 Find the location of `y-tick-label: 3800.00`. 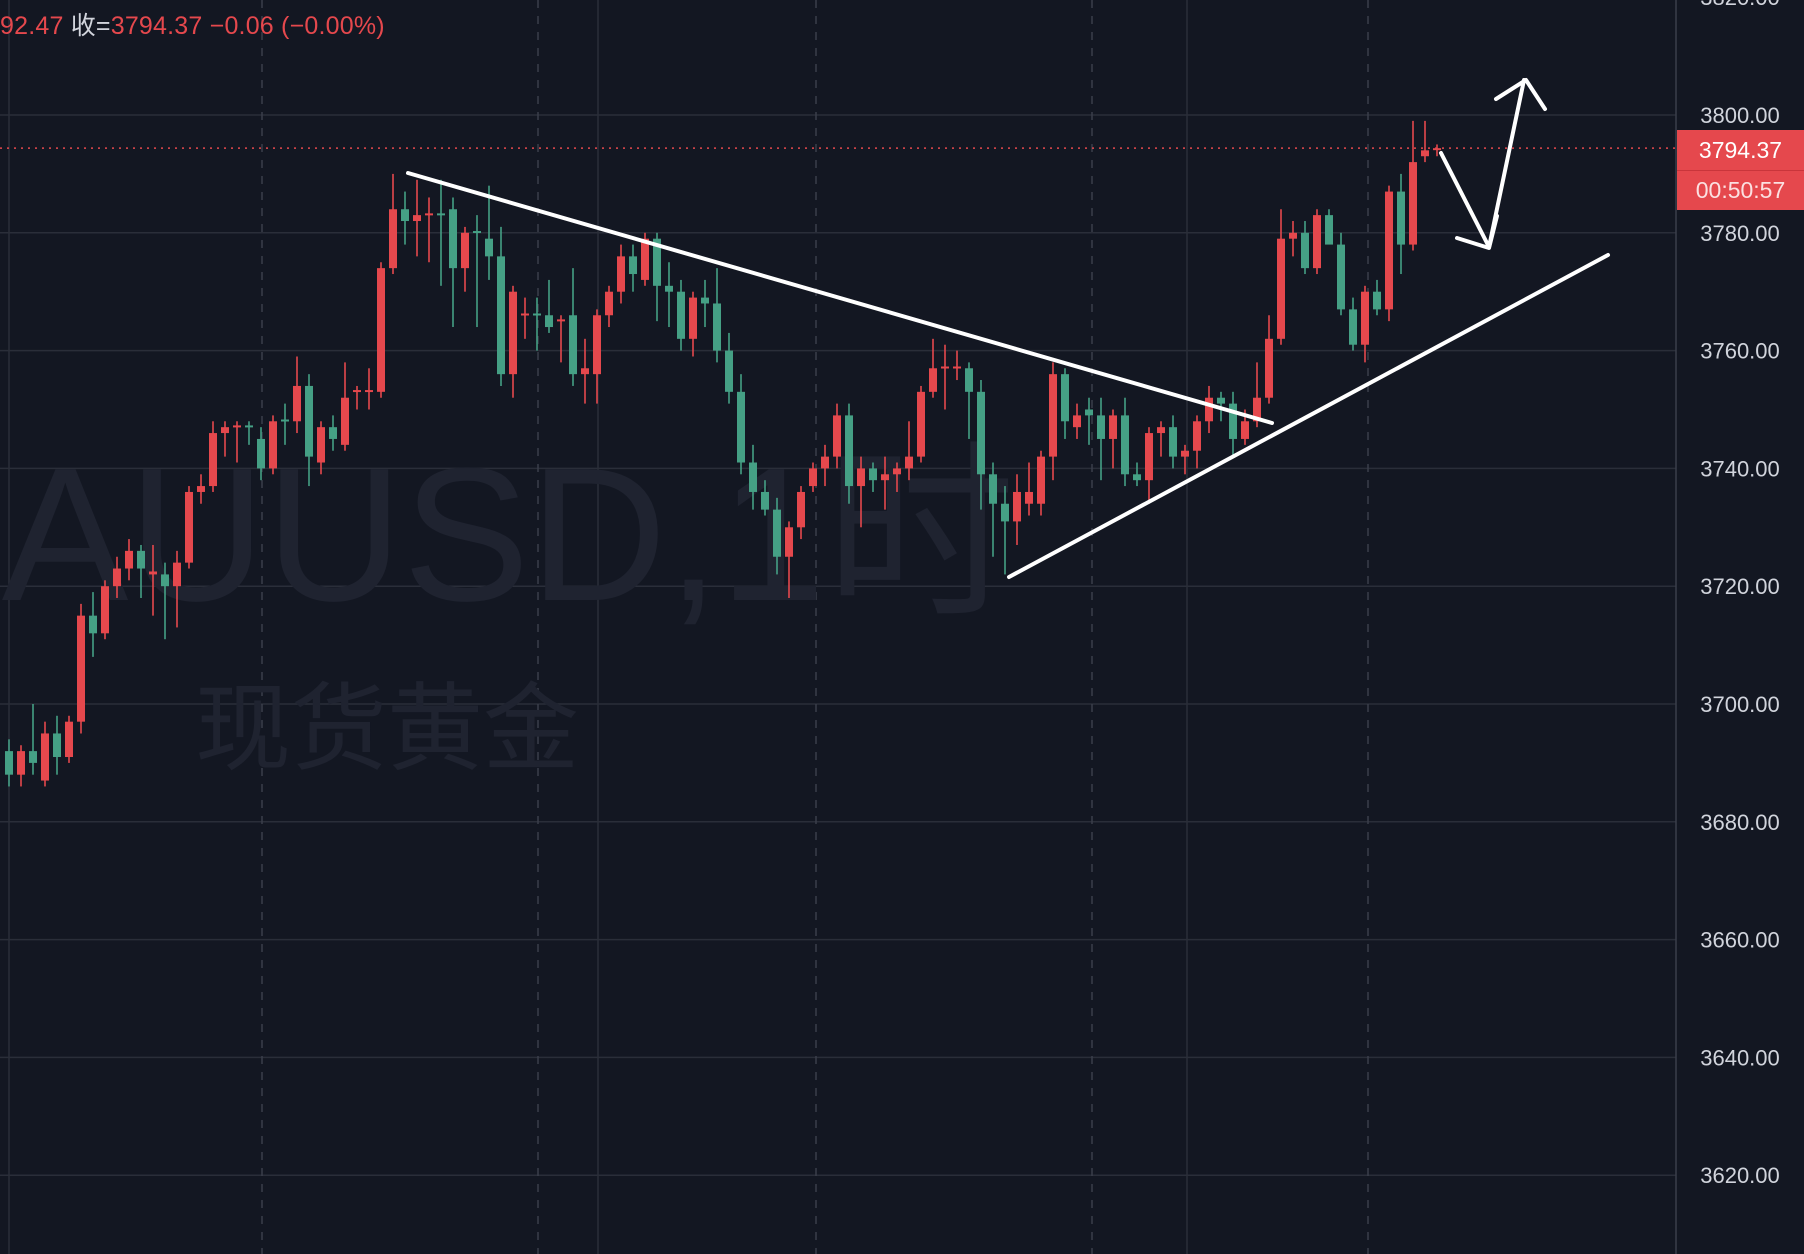

y-tick-label: 3800.00 is located at coordinates (1740, 115).